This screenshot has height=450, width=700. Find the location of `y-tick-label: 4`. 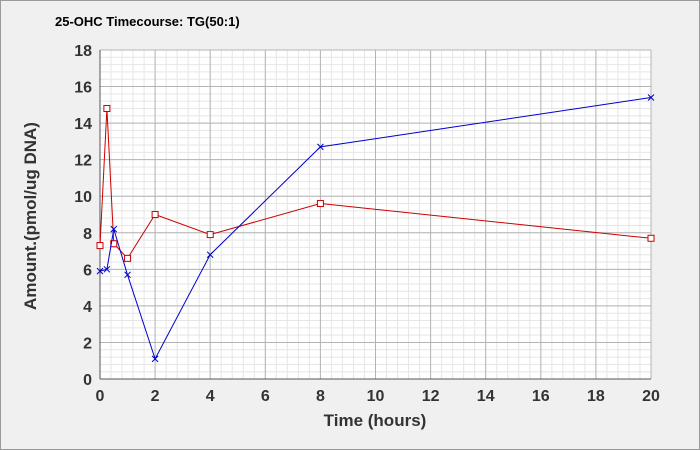

y-tick-label: 4 is located at coordinates (87, 307).